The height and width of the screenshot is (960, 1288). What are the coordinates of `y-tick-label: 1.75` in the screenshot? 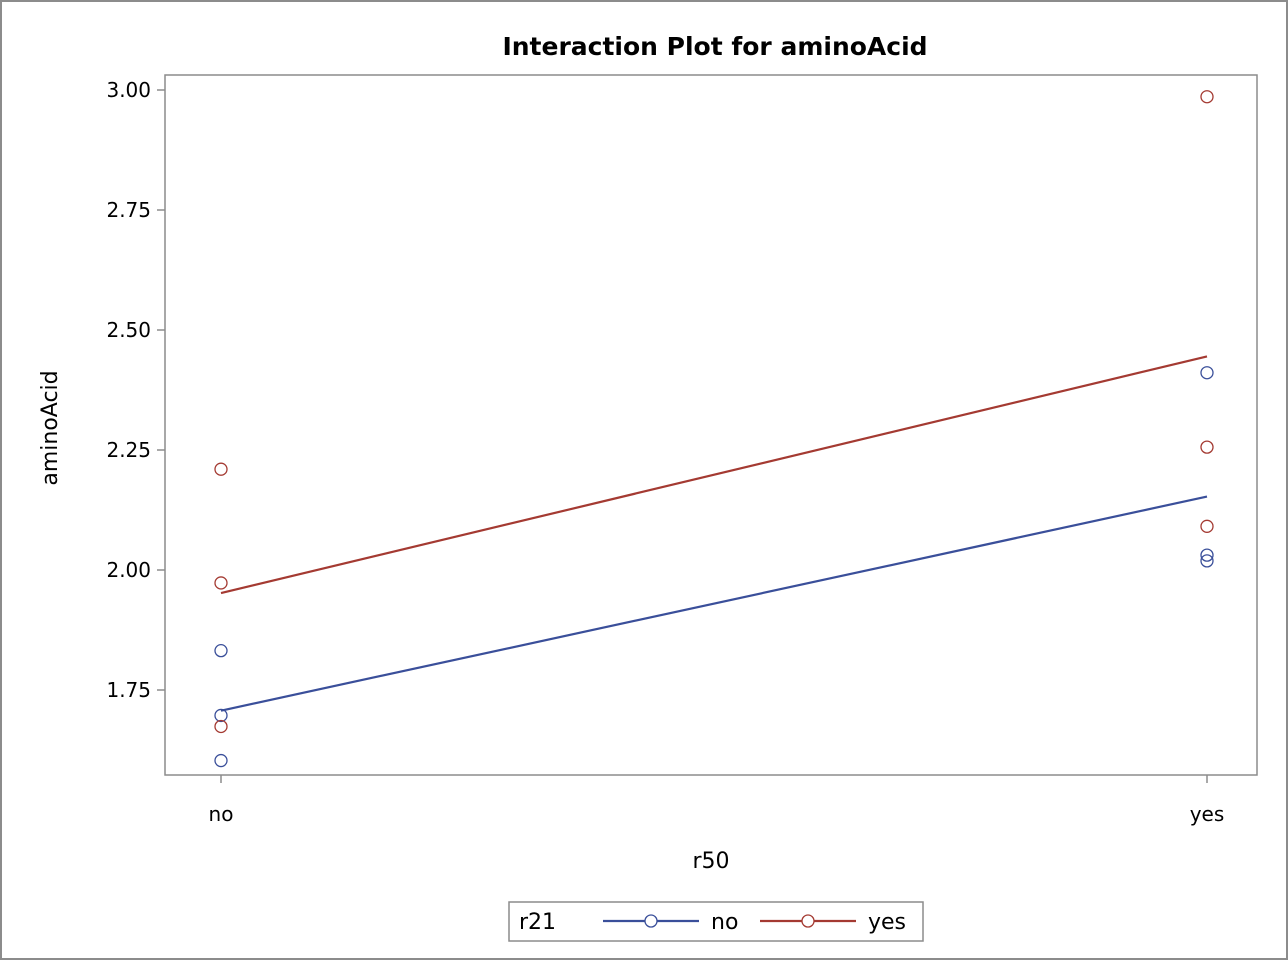 It's located at (128, 690).